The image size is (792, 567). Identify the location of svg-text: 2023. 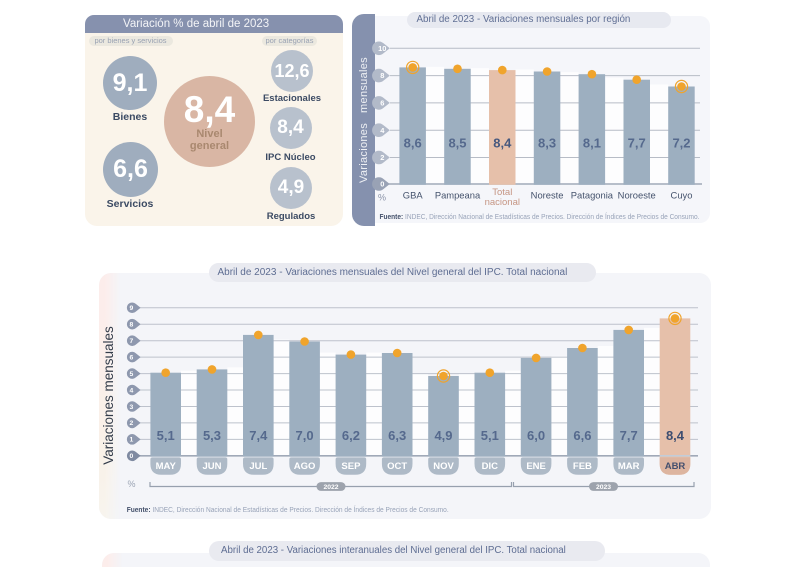
(603, 487).